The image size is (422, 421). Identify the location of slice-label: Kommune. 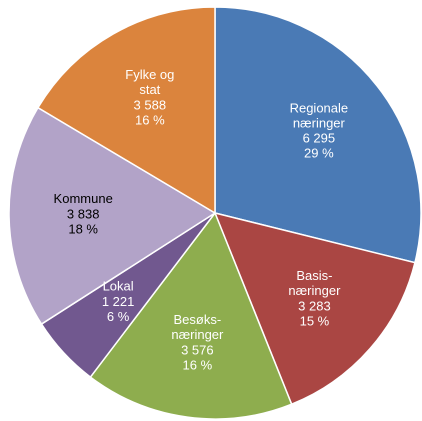
(83, 199).